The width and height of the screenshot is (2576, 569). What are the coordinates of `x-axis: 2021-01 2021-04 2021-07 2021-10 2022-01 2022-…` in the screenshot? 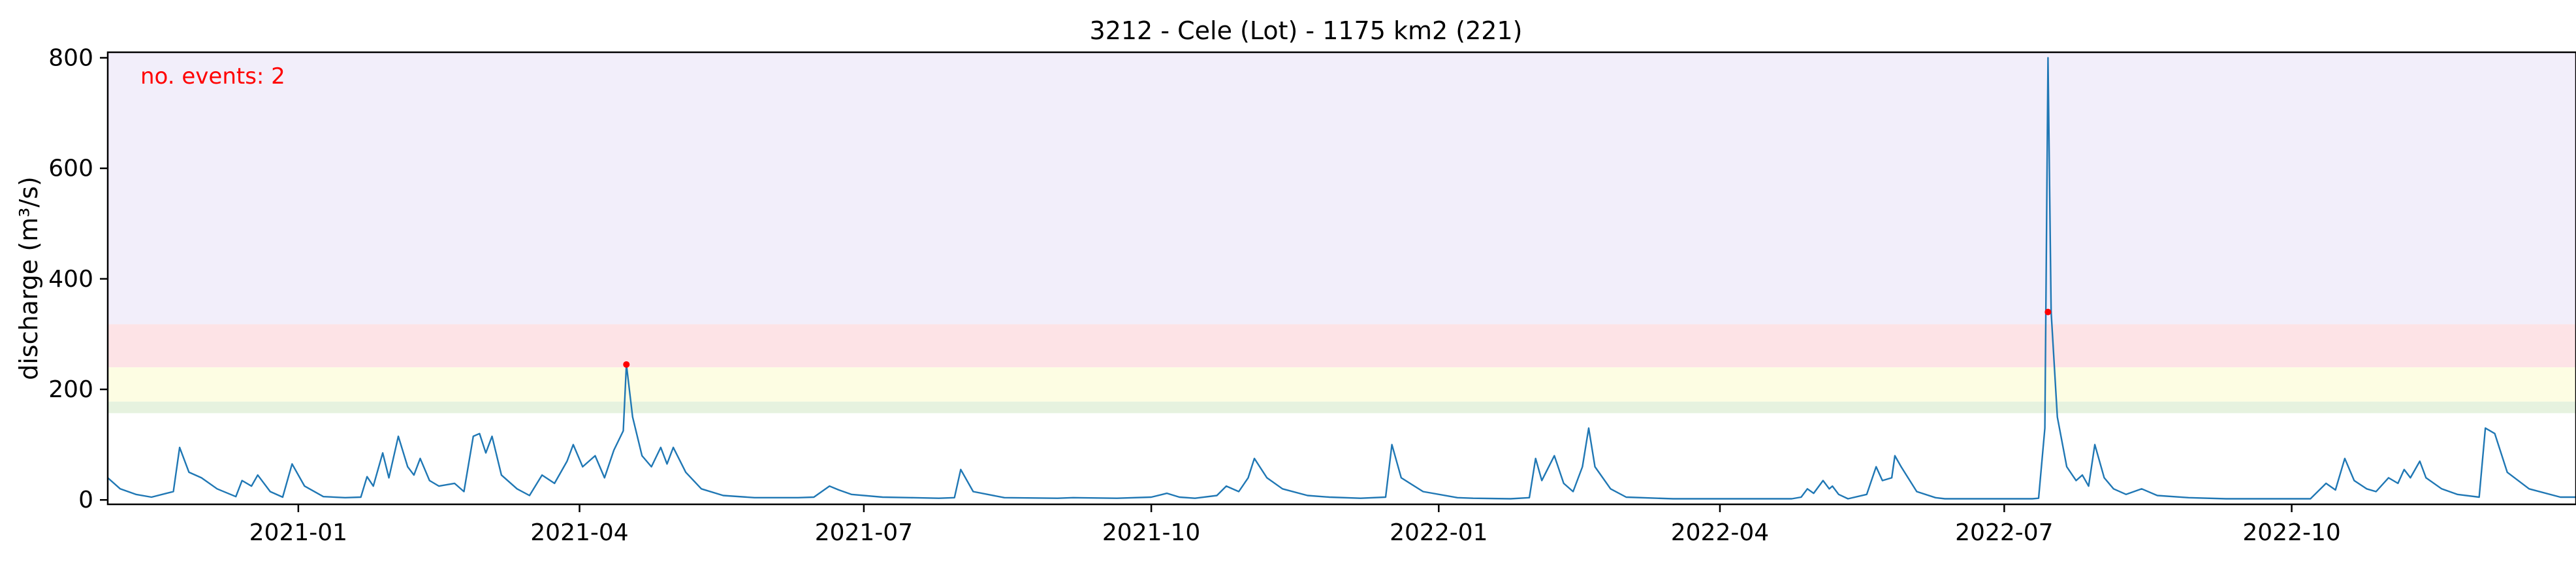 It's located at (1295, 525).